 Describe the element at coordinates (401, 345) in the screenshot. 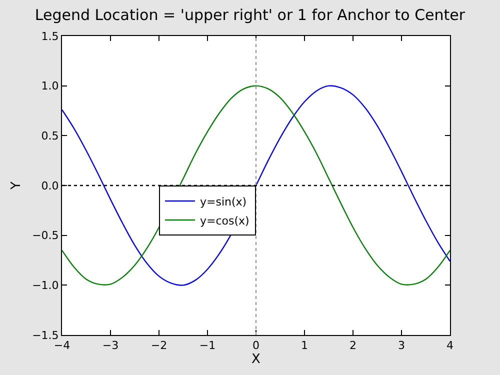

I see `x-tick-label: 3` at that location.